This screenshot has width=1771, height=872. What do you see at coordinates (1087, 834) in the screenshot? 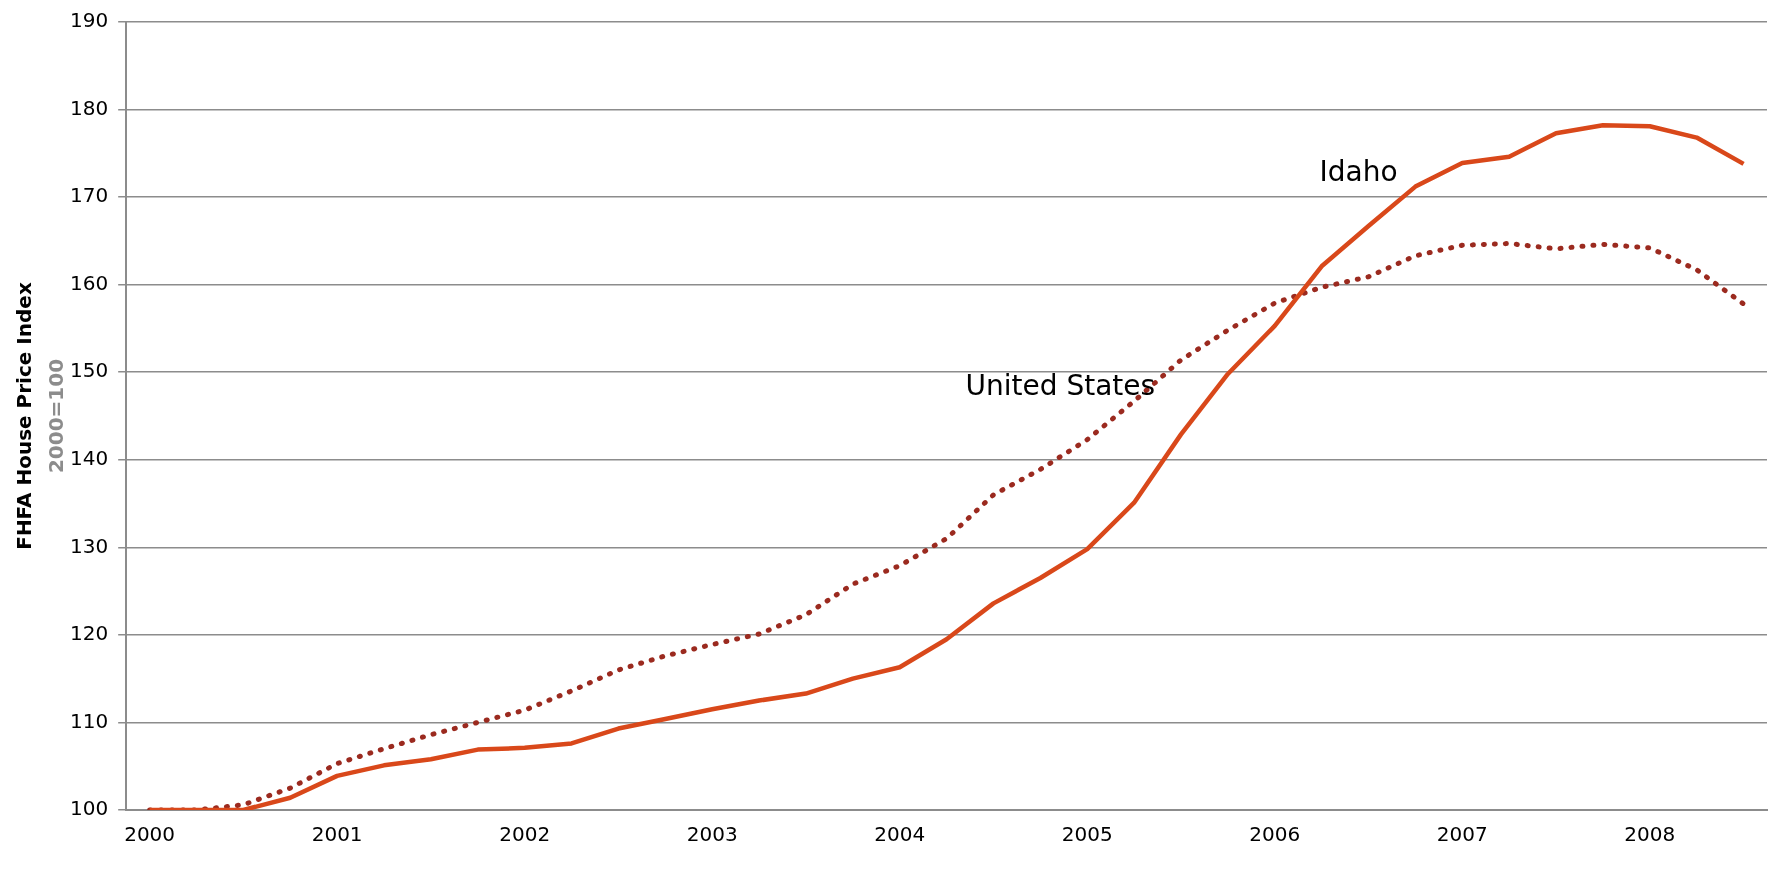
I see `x-tick-label: 2005` at bounding box center [1087, 834].